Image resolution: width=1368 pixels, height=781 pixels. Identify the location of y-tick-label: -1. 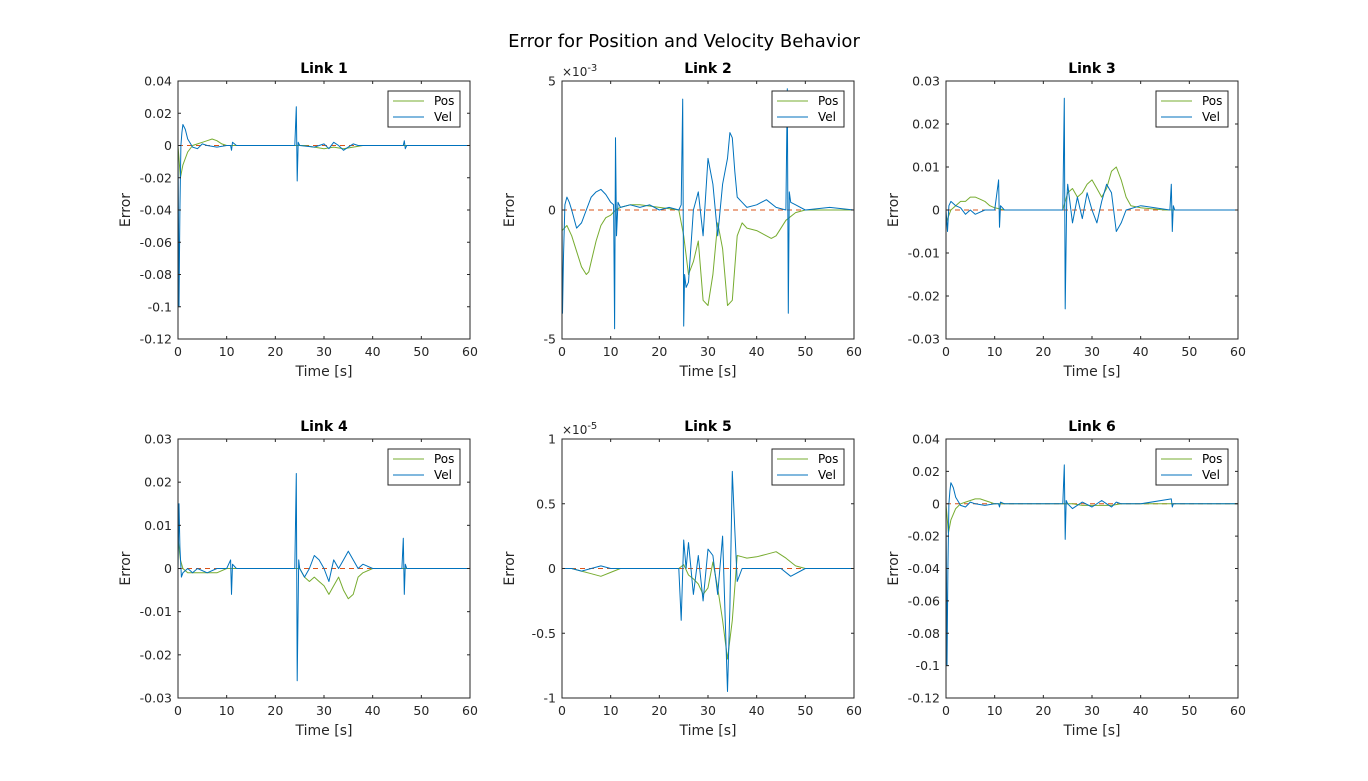
(550, 698).